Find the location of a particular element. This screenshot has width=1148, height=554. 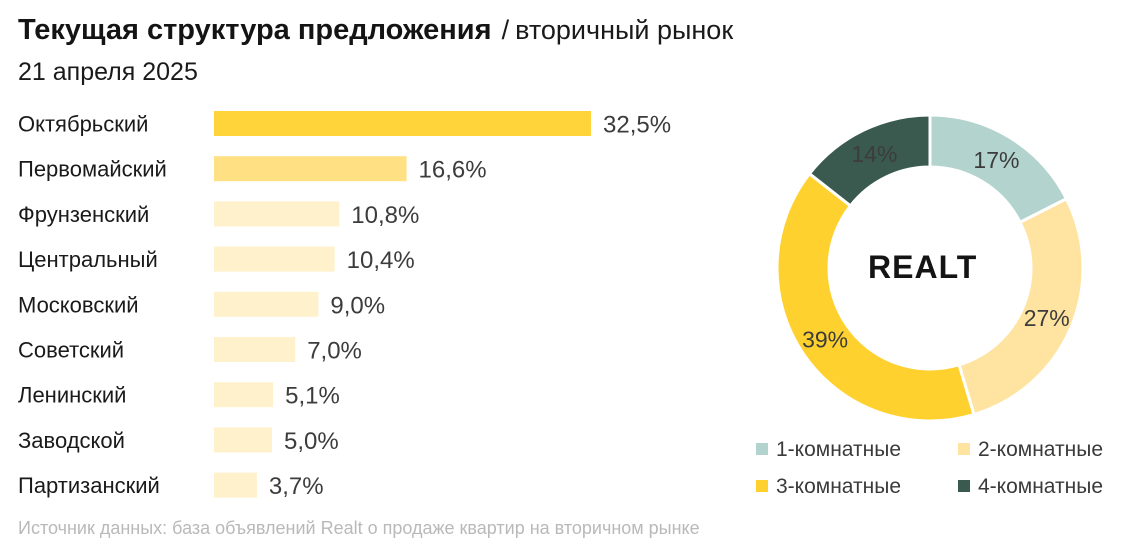

bar-value-label: 9,0% is located at coordinates (357, 305).